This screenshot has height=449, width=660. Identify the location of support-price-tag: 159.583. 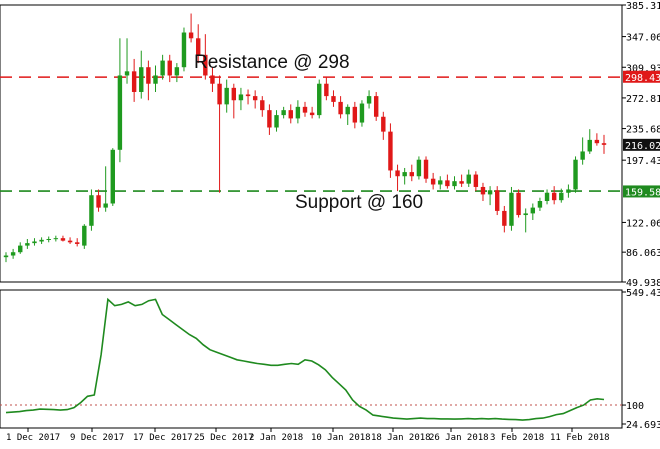
(642, 192).